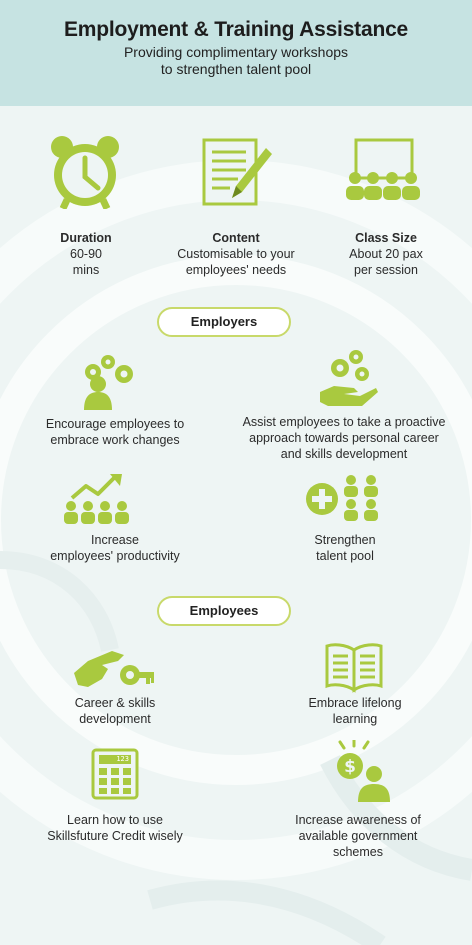 The height and width of the screenshot is (945, 472). I want to click on classroom-icon, so click(383, 169).